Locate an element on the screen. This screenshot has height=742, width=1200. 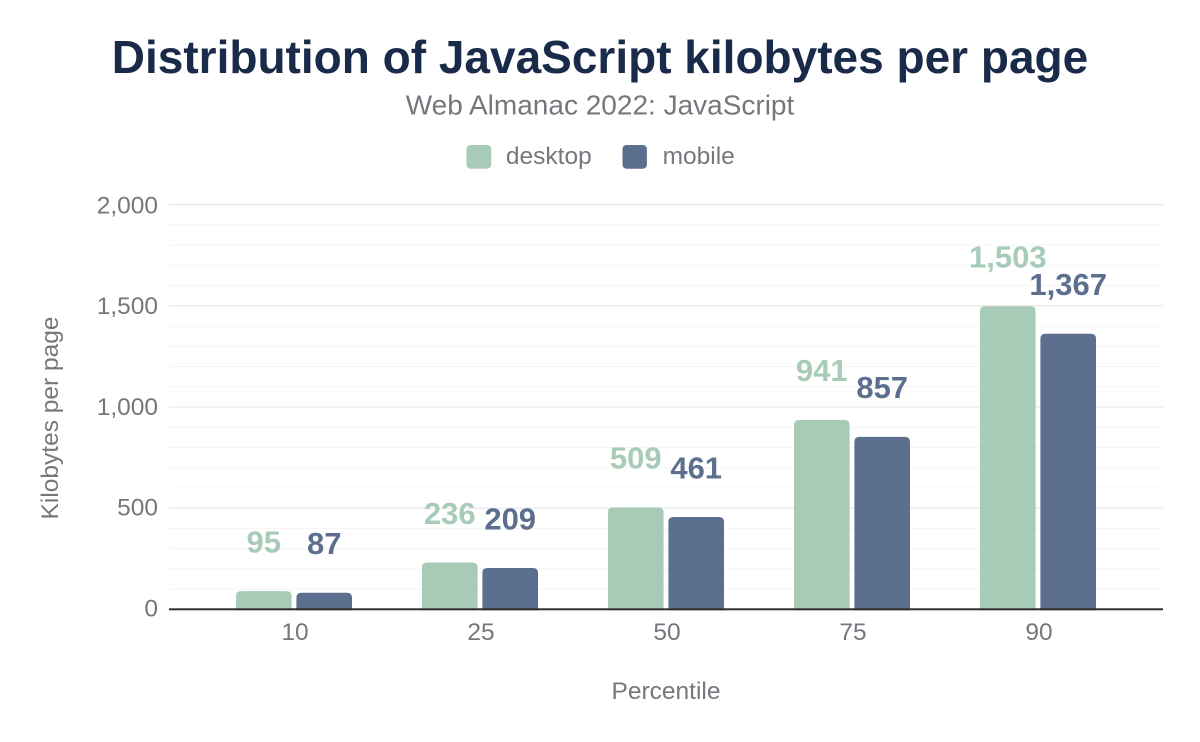
svg-text: 1,503 is located at coordinates (1008, 257).